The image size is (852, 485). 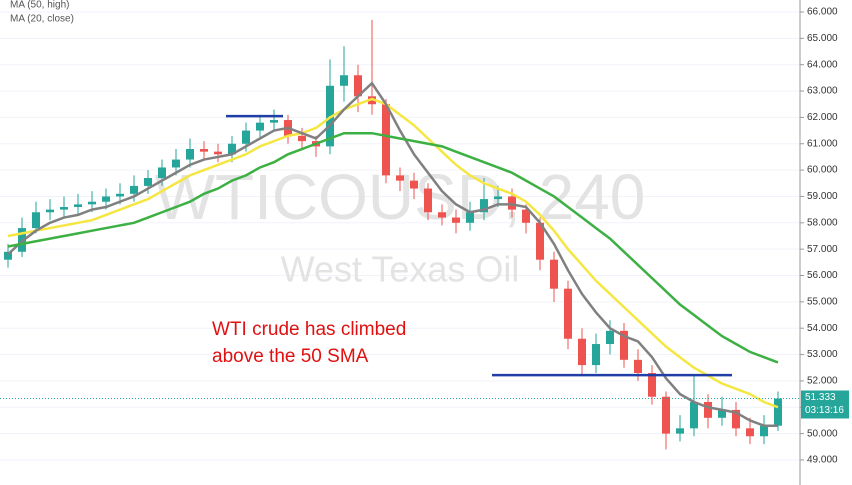 I want to click on y-tick-label: 49.000, so click(x=822, y=460).